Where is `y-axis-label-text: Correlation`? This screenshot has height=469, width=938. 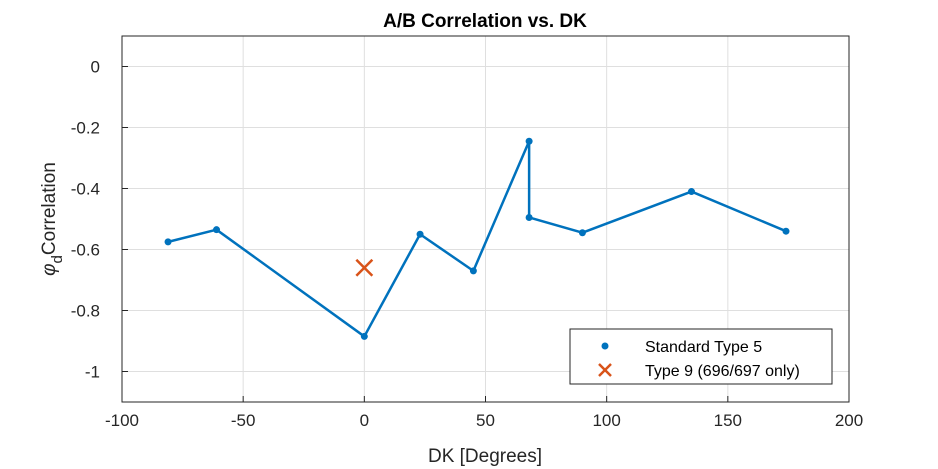 y-axis-label-text: Correlation is located at coordinates (49, 208).